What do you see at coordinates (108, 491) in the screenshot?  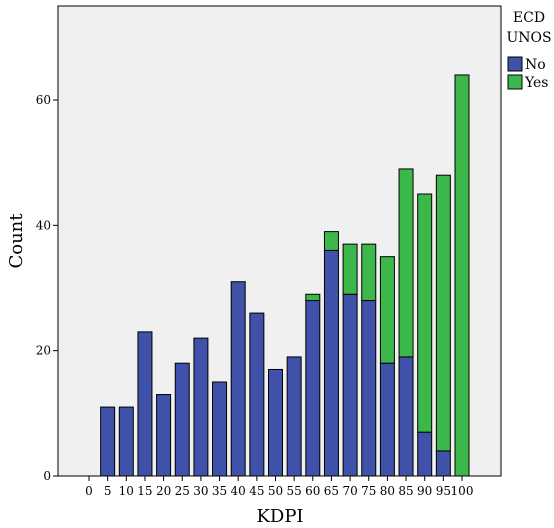 I see `x-tick-label-5: 5` at bounding box center [108, 491].